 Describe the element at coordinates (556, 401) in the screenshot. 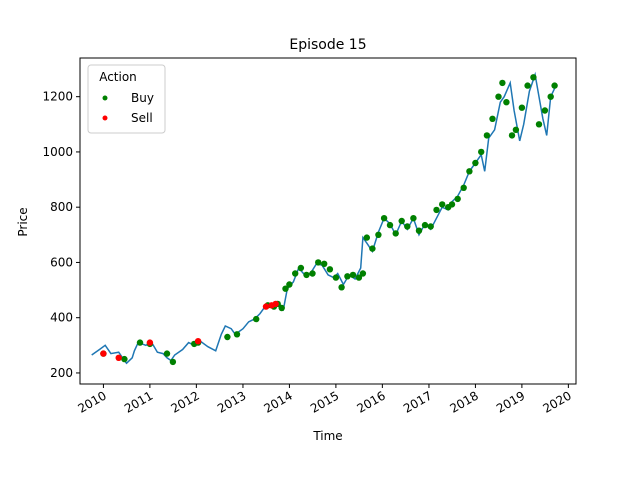

I see `x-tick-label: 2020` at that location.